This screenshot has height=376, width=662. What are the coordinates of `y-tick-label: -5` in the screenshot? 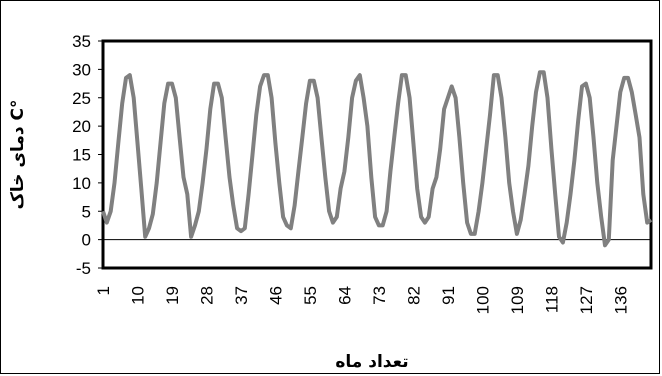 It's located at (83, 268).